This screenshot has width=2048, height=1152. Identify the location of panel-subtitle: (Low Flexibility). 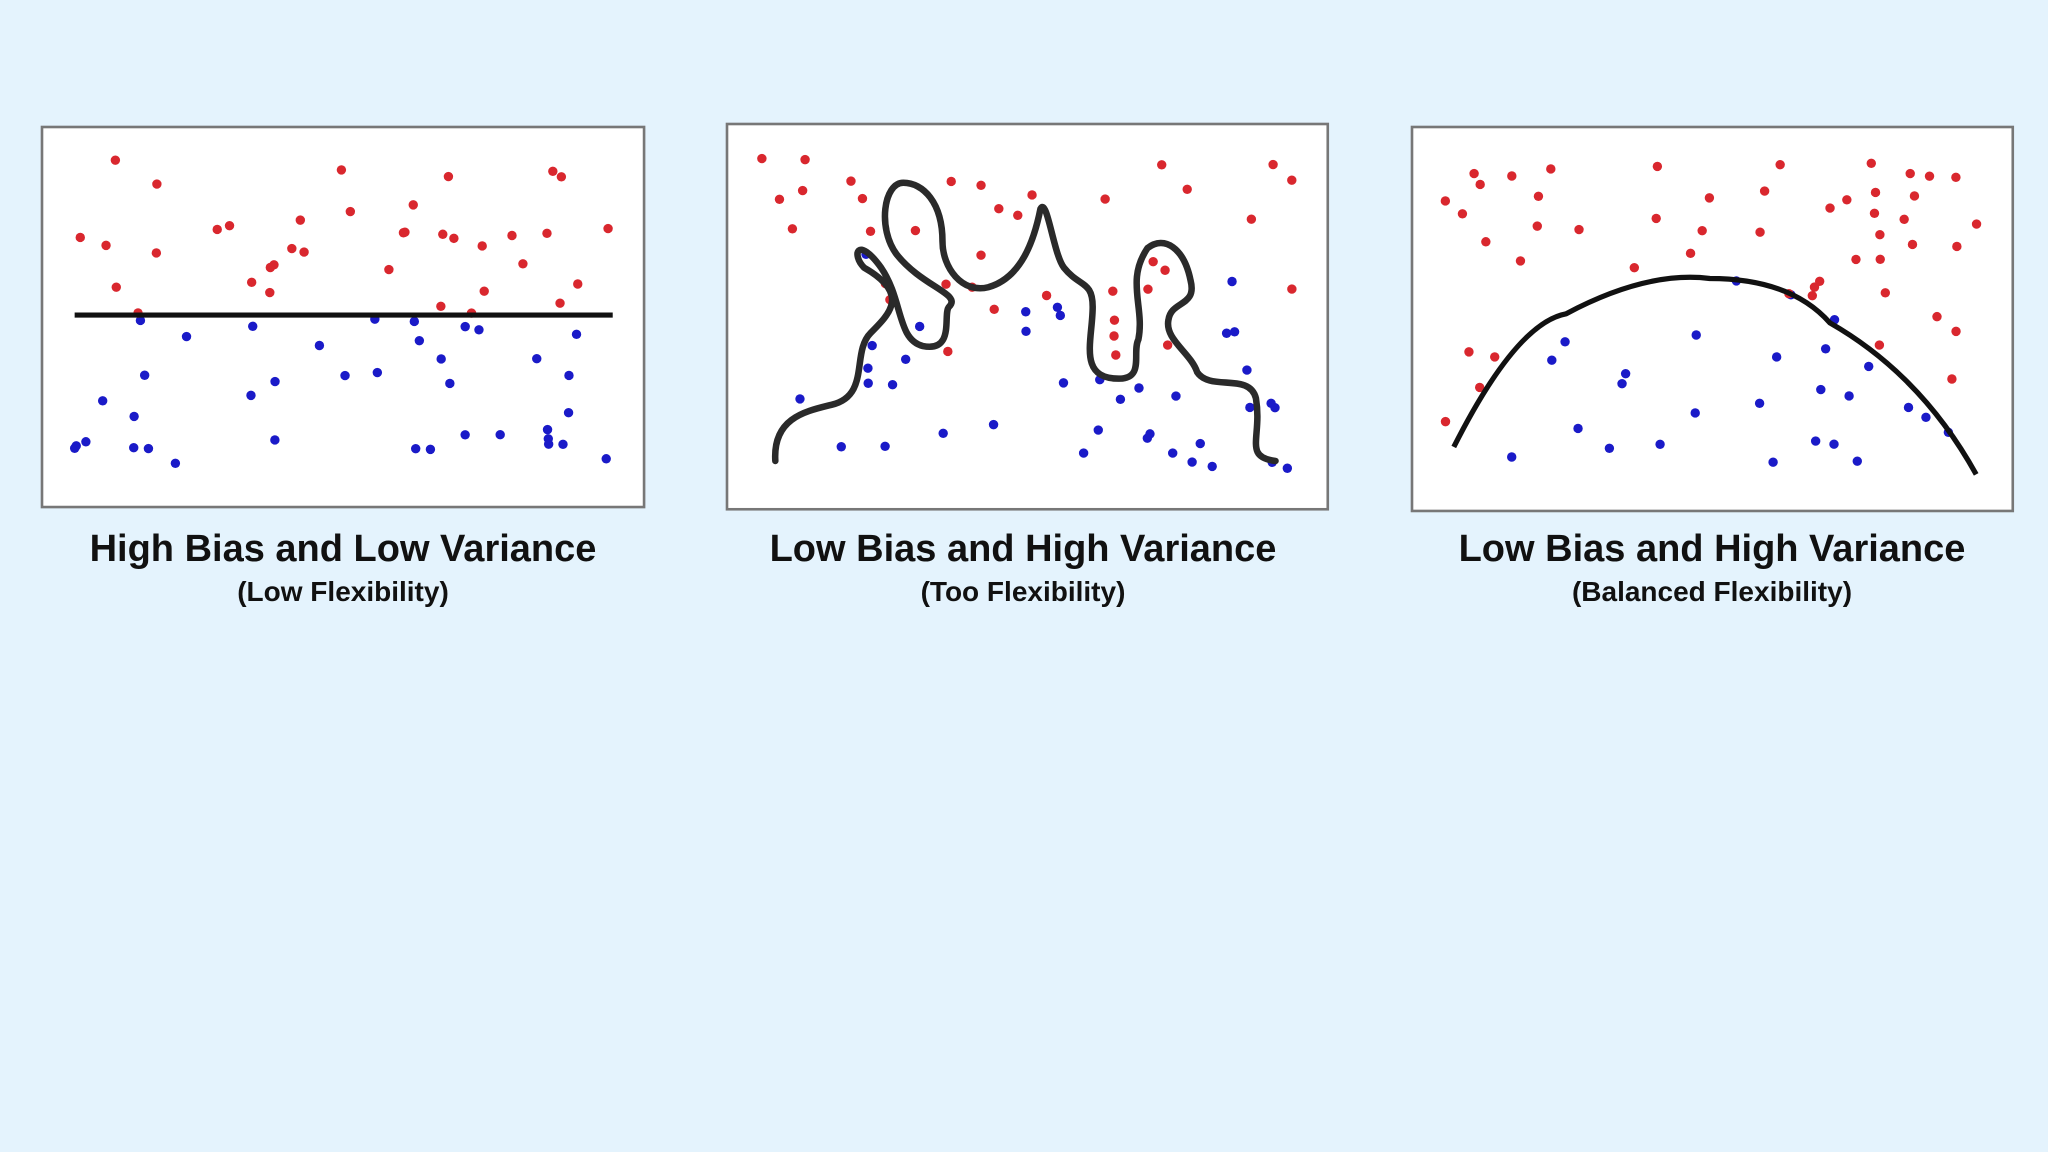
(343, 591).